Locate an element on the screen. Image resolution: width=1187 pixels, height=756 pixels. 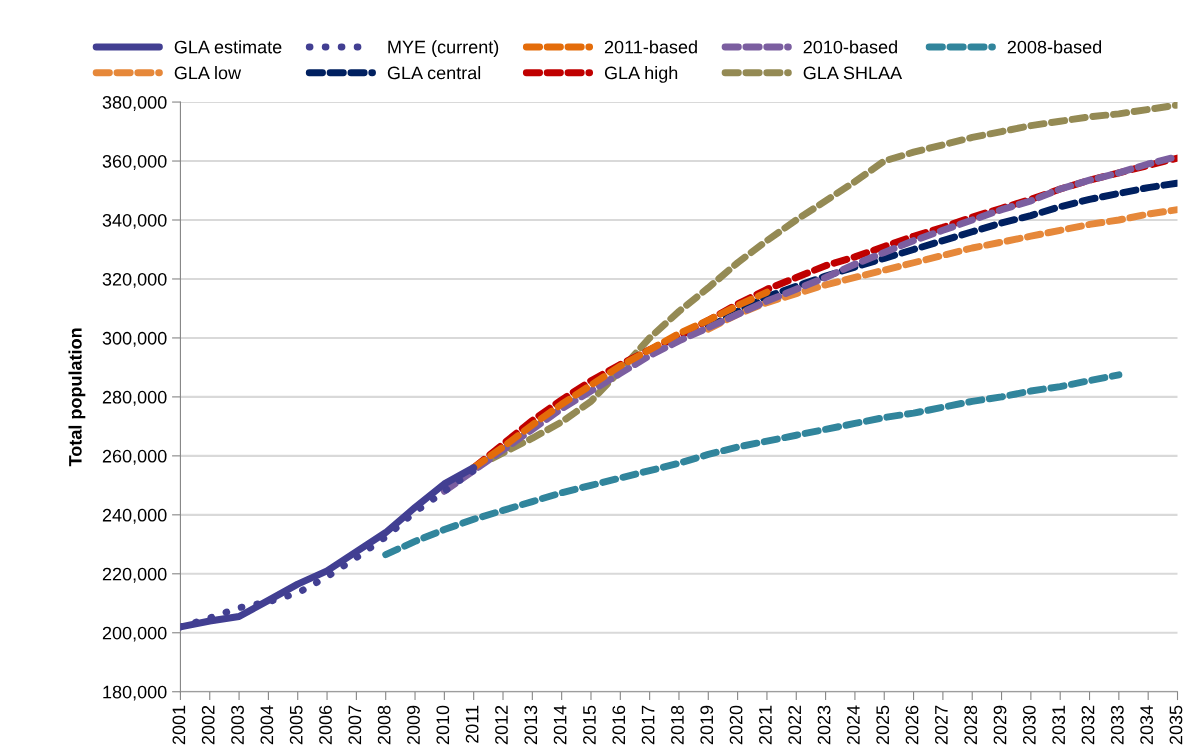
legend-label: 2008-based is located at coordinates (1054, 47).